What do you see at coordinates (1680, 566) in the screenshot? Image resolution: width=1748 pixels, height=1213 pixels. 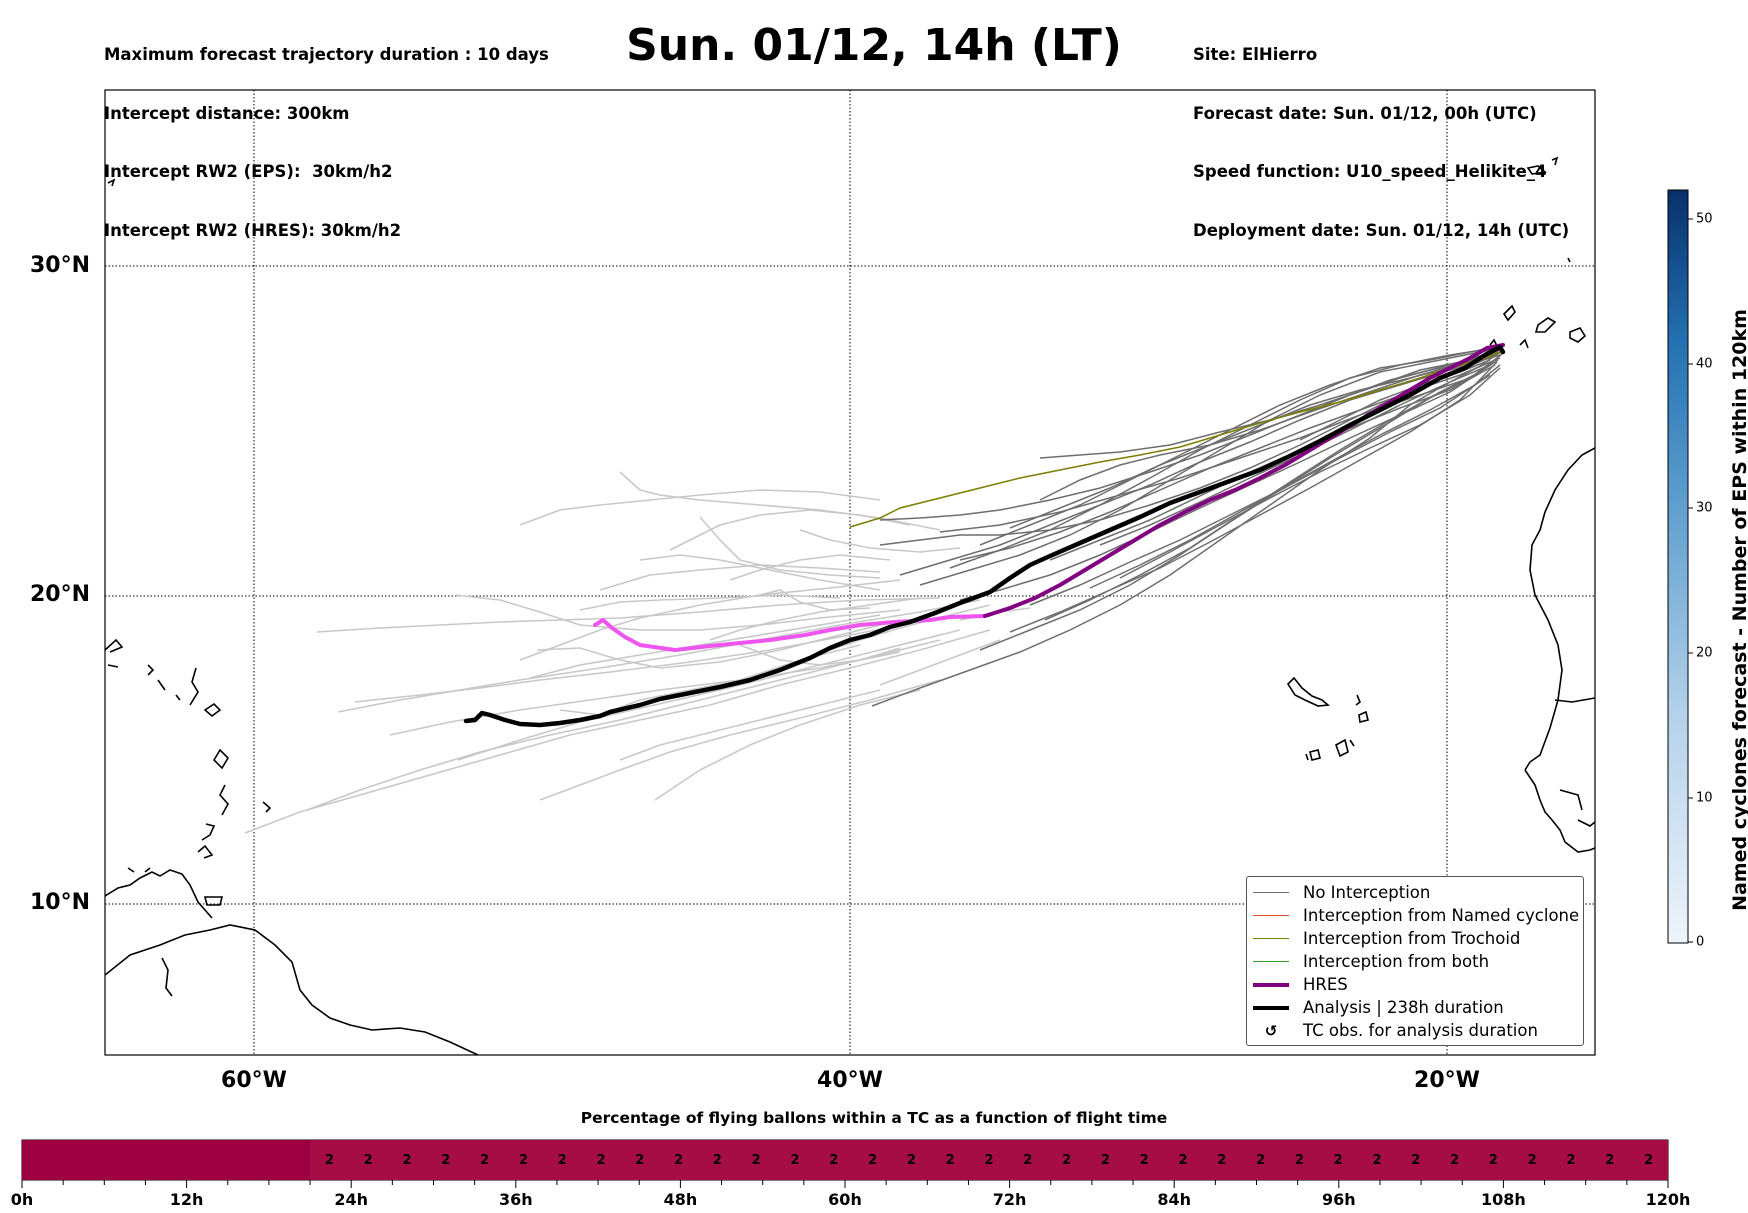 I see `colorbar` at bounding box center [1680, 566].